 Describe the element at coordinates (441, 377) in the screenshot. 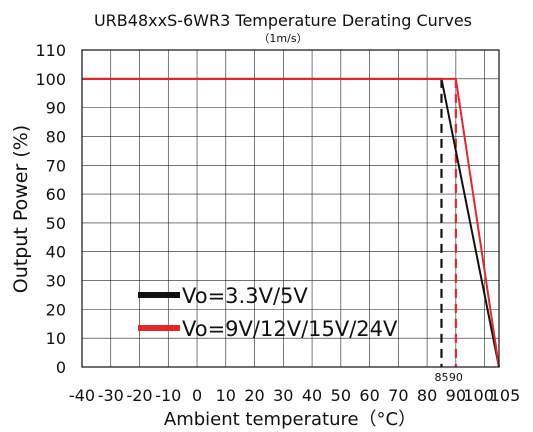

I see `marker-label-85: 85` at that location.